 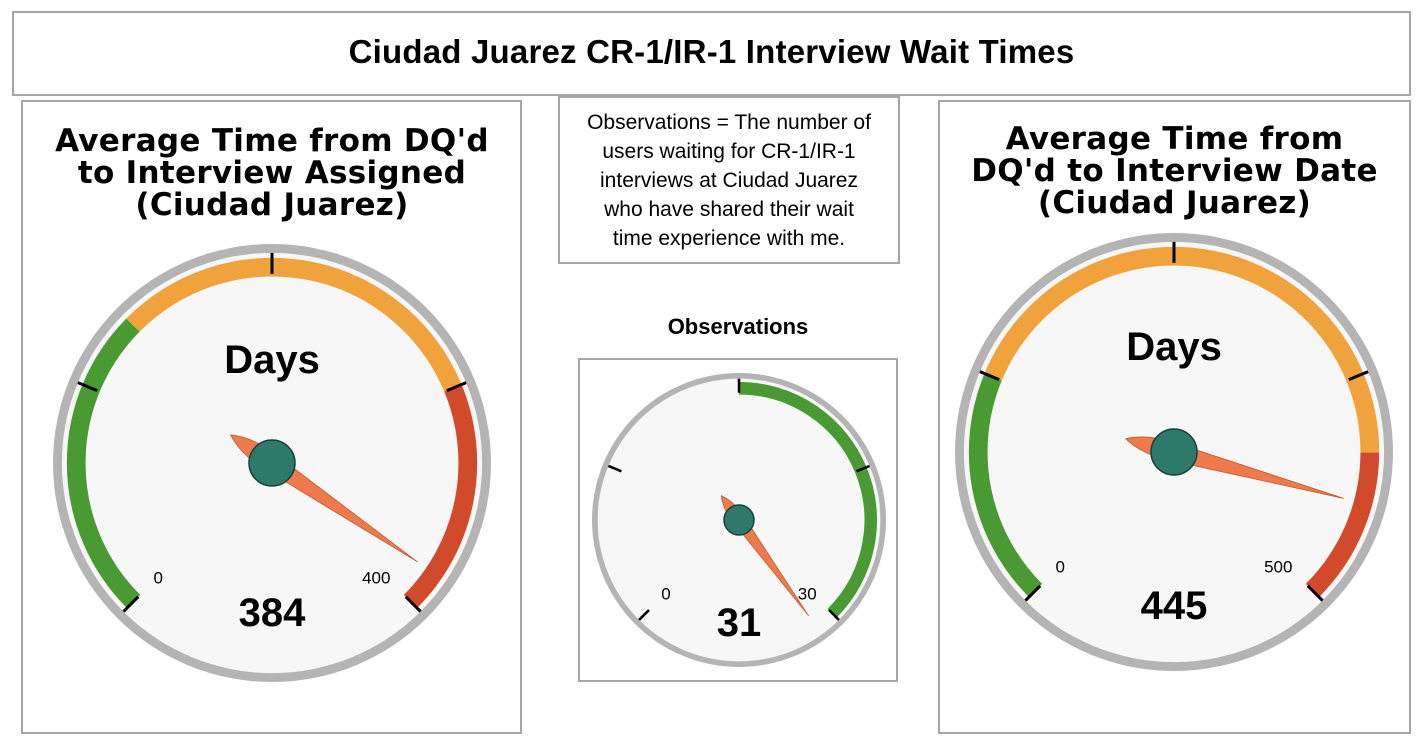 I want to click on left-title-line-3: (Ciudad Juarez), so click(x=272, y=205).